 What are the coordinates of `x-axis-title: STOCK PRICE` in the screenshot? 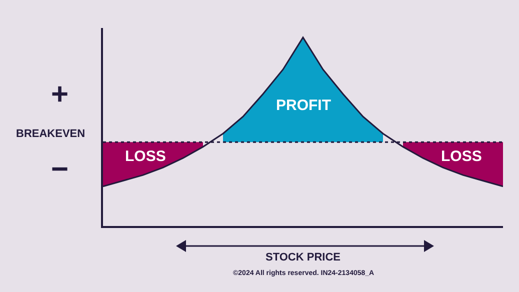 It's located at (303, 257).